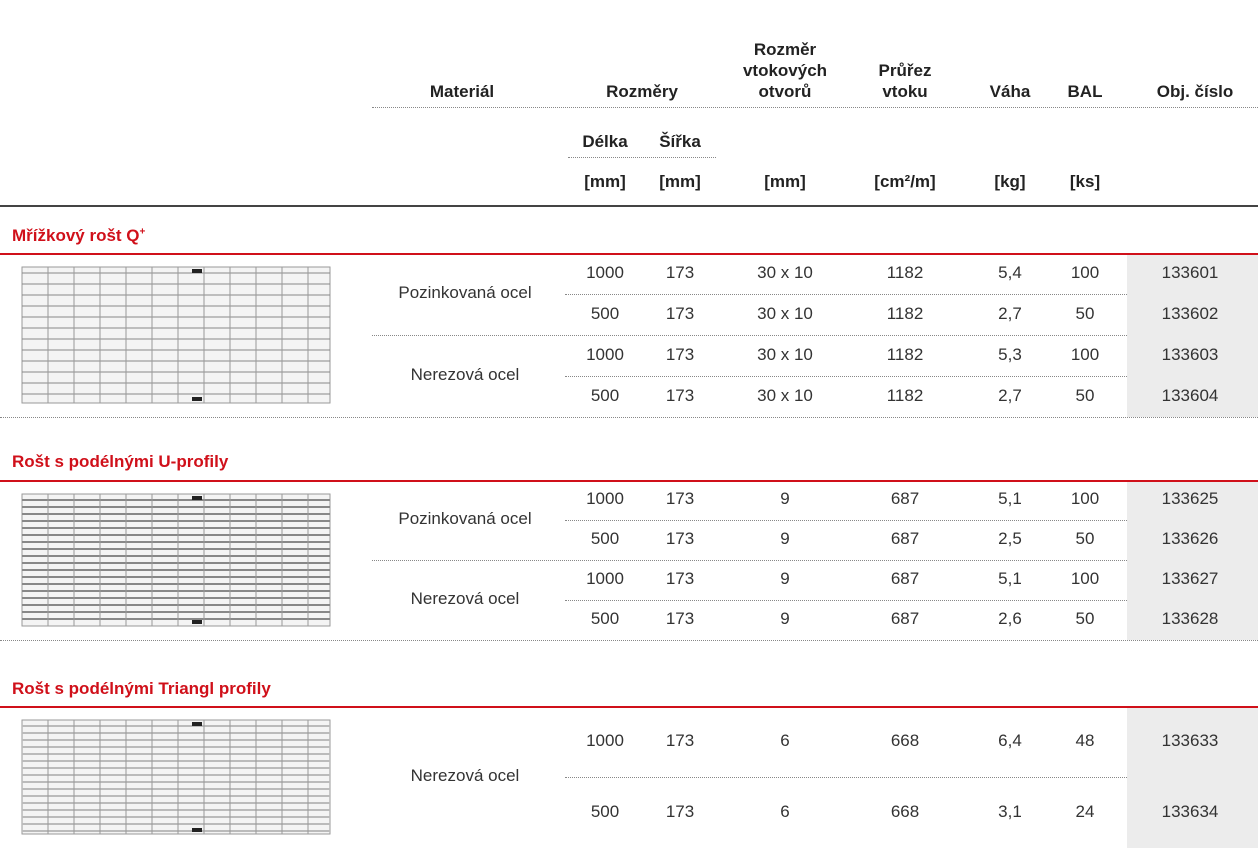  Describe the element at coordinates (462, 91) in the screenshot. I see `header-material: Materiál` at that location.